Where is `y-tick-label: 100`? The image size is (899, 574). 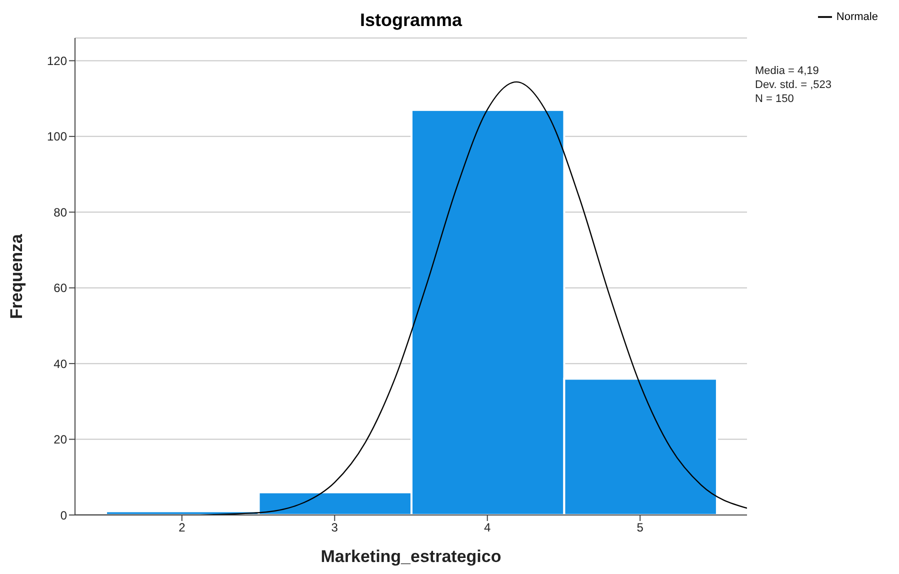
y-tick-label: 100 is located at coordinates (57, 137).